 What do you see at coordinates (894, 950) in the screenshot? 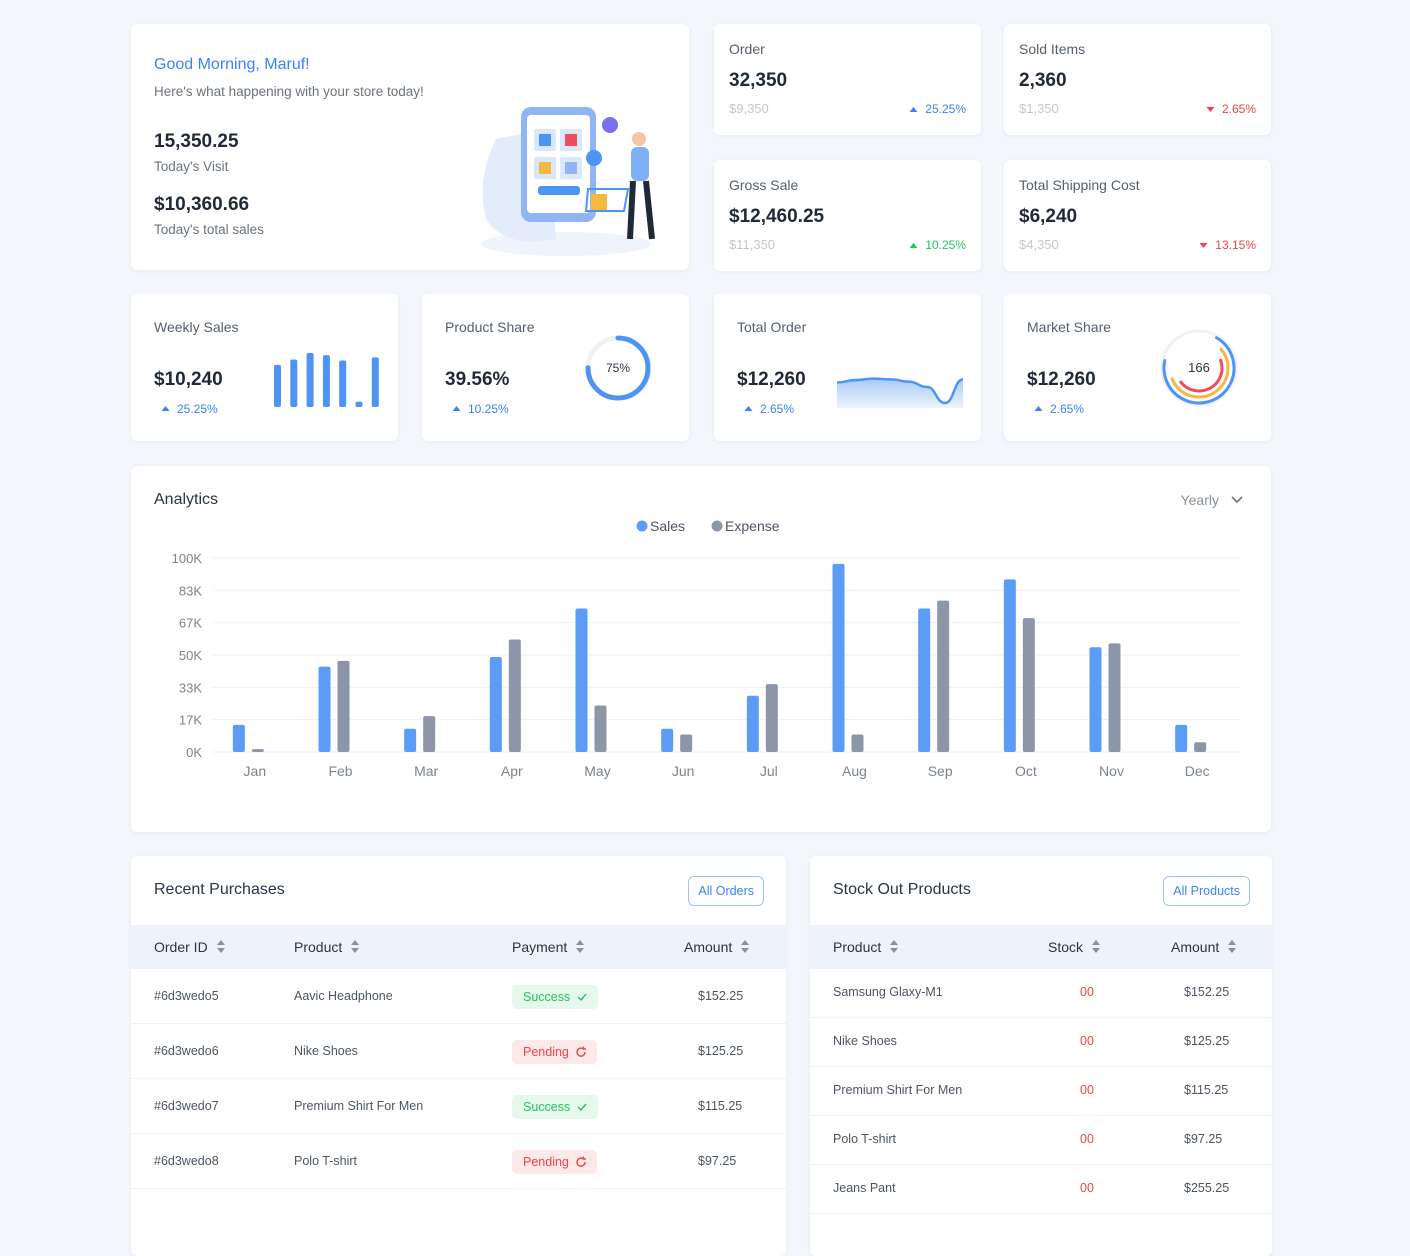
I see `sort-down` at bounding box center [894, 950].